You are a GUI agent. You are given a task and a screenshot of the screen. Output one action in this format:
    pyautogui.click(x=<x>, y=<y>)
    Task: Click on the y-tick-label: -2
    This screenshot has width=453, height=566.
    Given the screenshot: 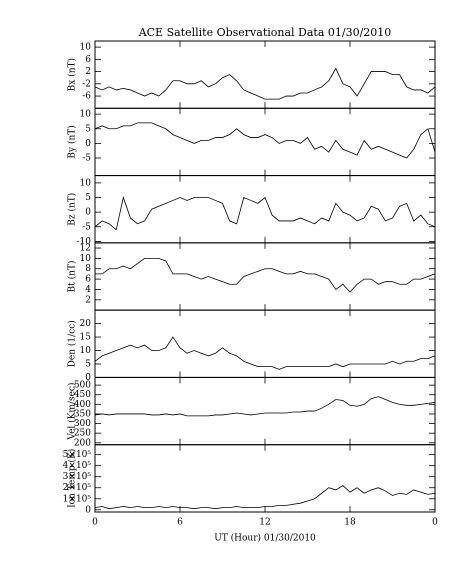 What is the action you would take?
    pyautogui.click(x=86, y=84)
    